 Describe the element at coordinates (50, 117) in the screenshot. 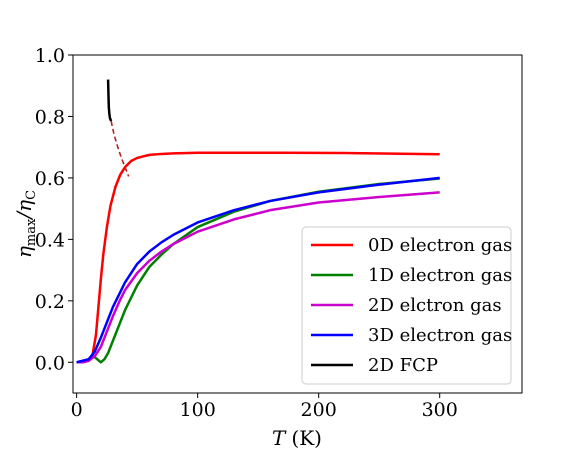

I see `y-tick-label: 0.8` at that location.